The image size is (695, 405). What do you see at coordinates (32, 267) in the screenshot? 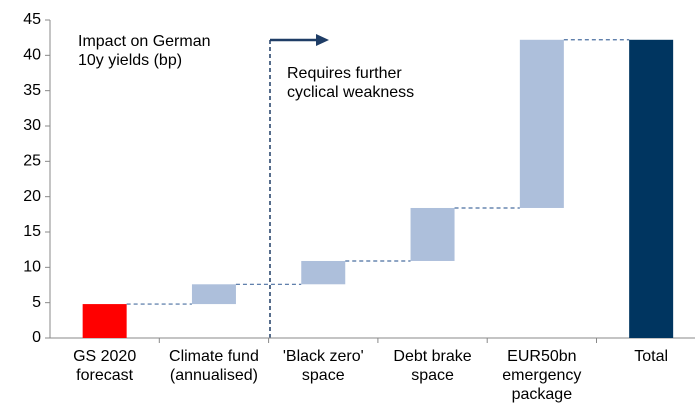
I see `y-tick-label: 10` at bounding box center [32, 267].